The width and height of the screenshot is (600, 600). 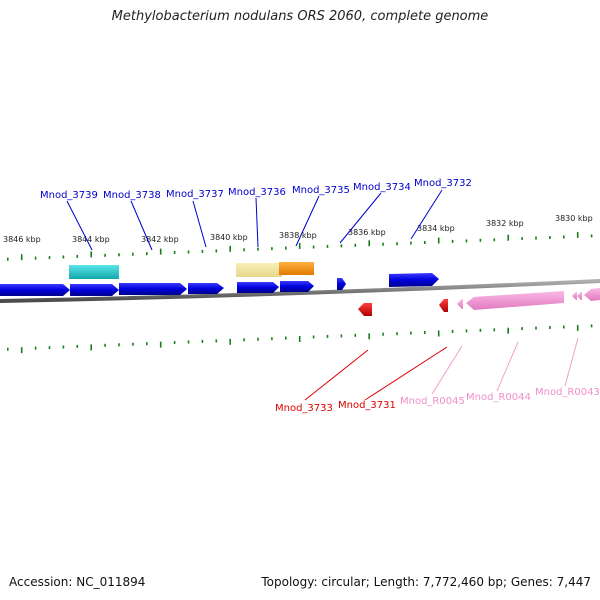 What do you see at coordinates (259, 270) in the screenshot?
I see `pale-feature-block` at bounding box center [259, 270].